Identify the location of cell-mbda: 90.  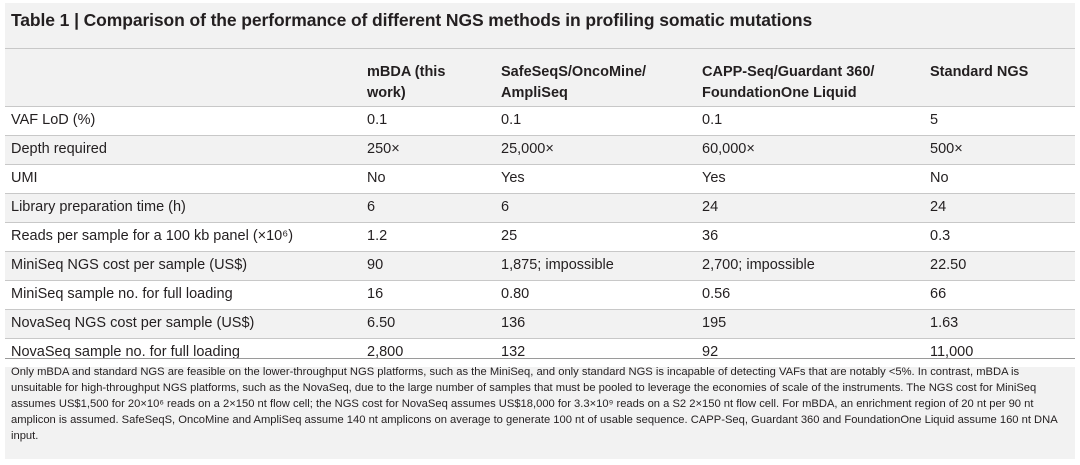
(375, 265).